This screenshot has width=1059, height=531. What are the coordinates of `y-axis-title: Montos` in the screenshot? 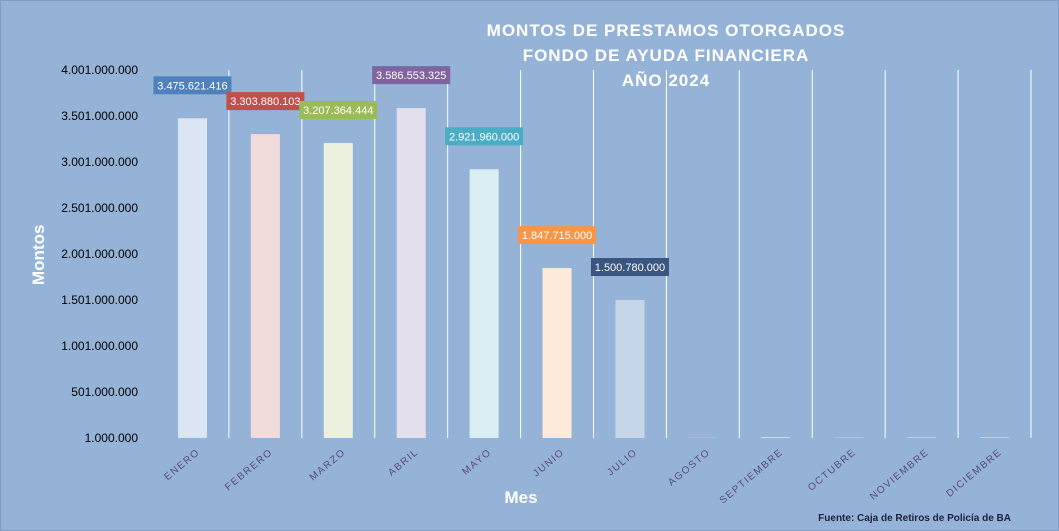 It's located at (38, 254).